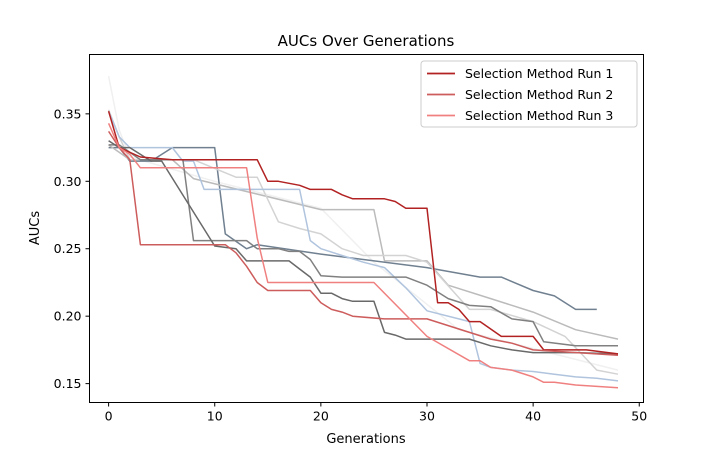 The image size is (714, 453). What do you see at coordinates (68, 383) in the screenshot?
I see `y-tick-label: 0.15` at bounding box center [68, 383].